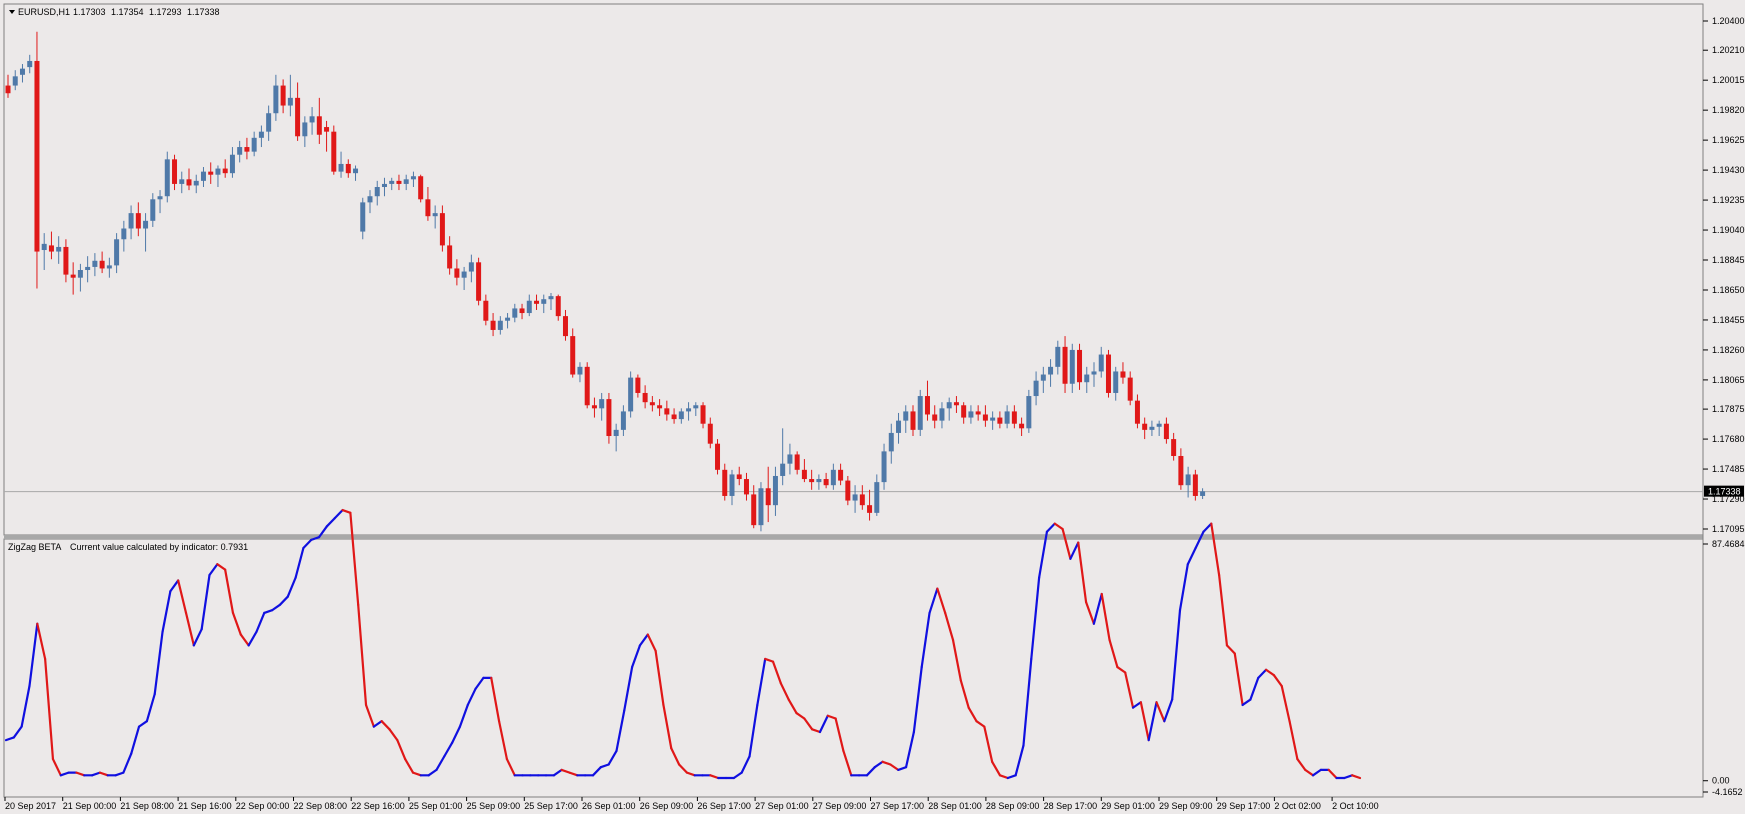 This screenshot has height=819, width=1745. Describe the element at coordinates (1071, 806) in the screenshot. I see `time-tick-label: 28 Sep 17:00` at that location.